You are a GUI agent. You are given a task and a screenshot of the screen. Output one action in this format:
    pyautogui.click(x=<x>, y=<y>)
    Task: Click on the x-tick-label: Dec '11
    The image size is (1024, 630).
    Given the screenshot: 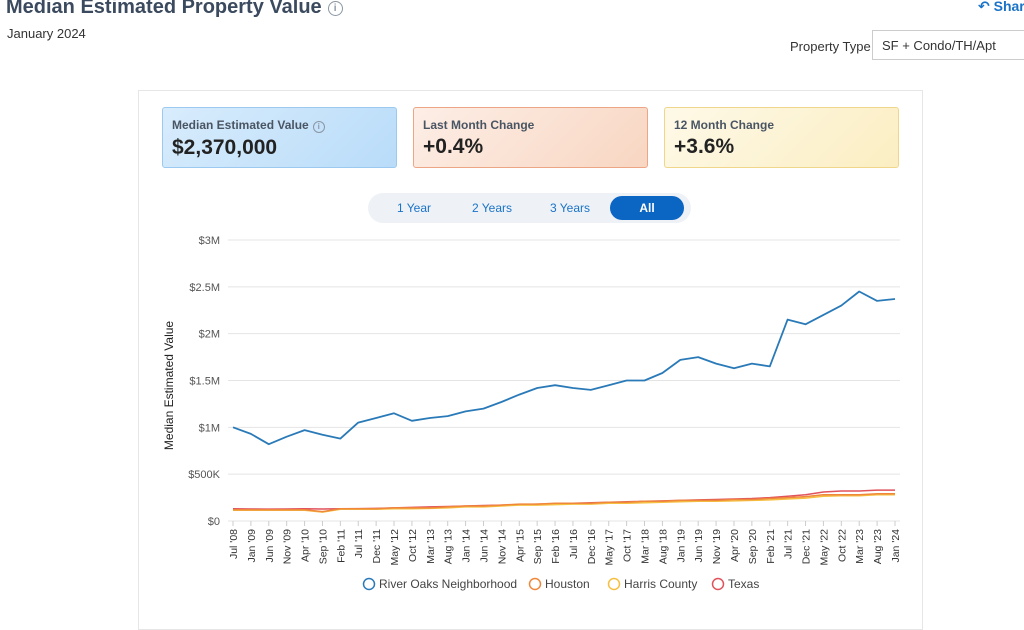 What is the action you would take?
    pyautogui.click(x=377, y=546)
    